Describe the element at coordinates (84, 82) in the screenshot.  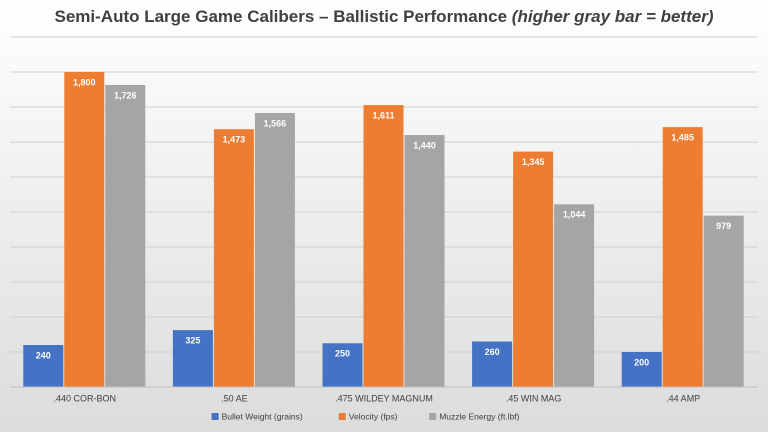
I see `data-label: 1,800` at that location.